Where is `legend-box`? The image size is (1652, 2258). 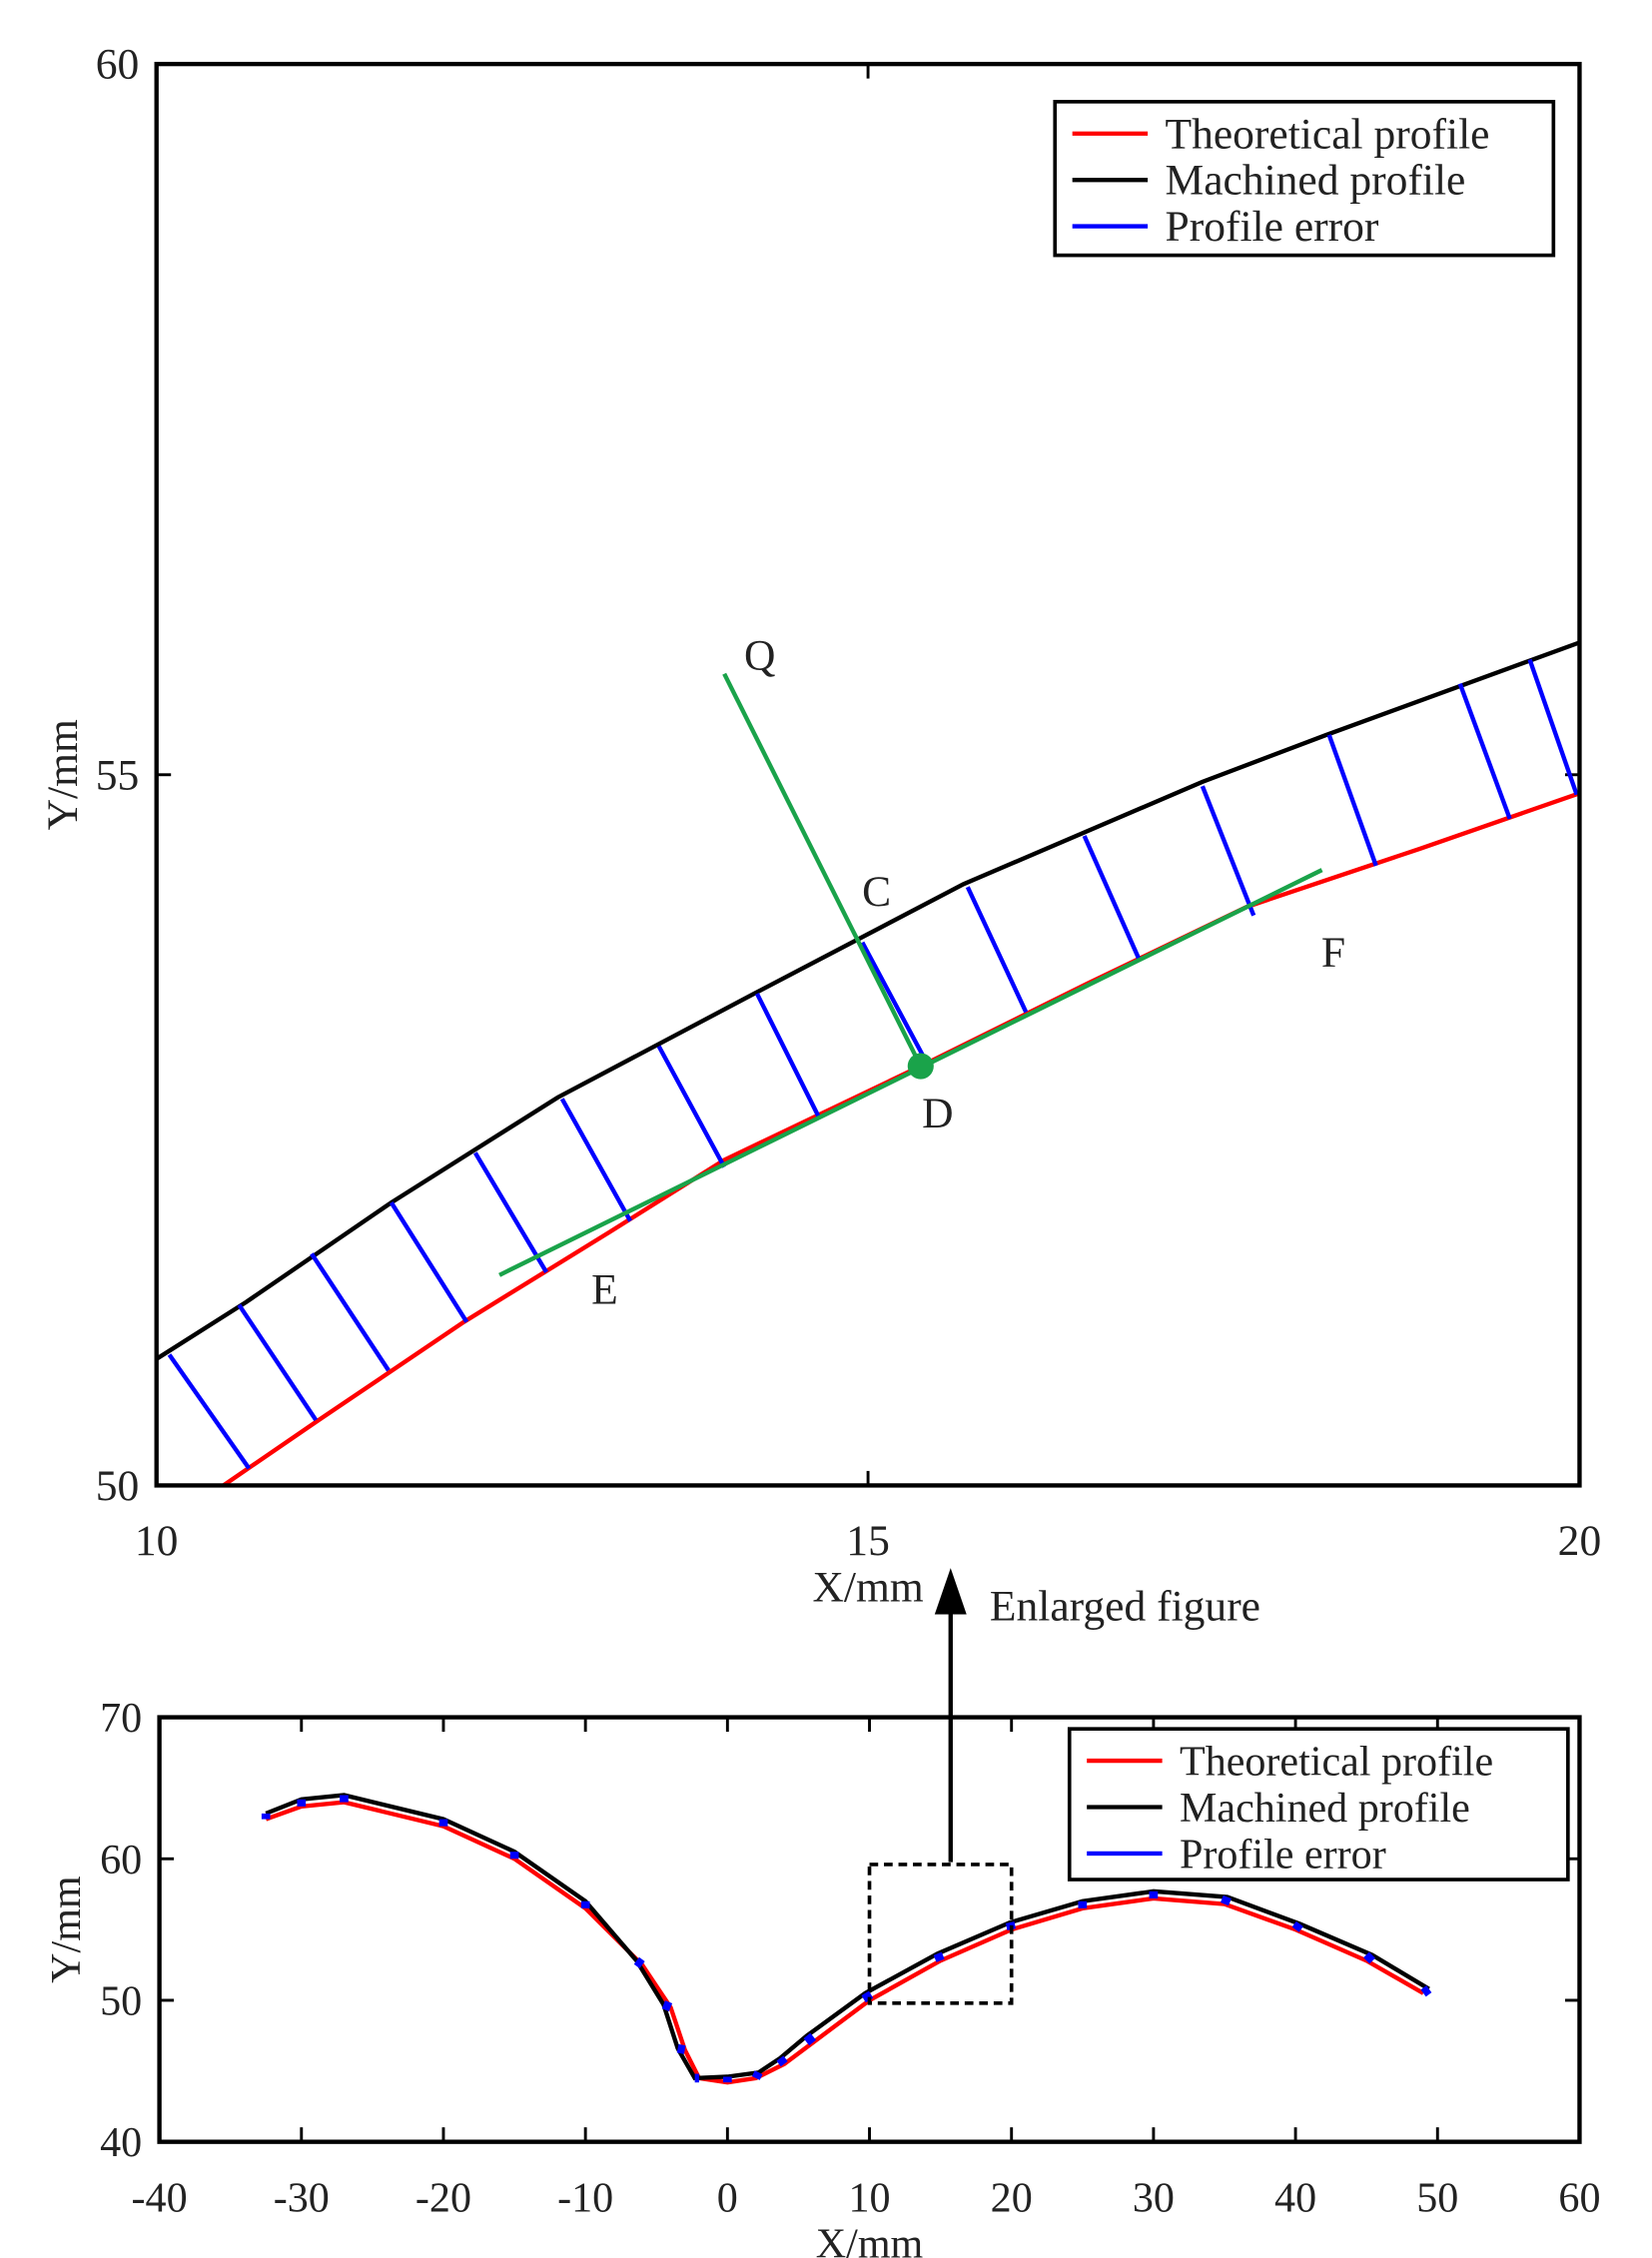
legend-box is located at coordinates (1318, 1804).